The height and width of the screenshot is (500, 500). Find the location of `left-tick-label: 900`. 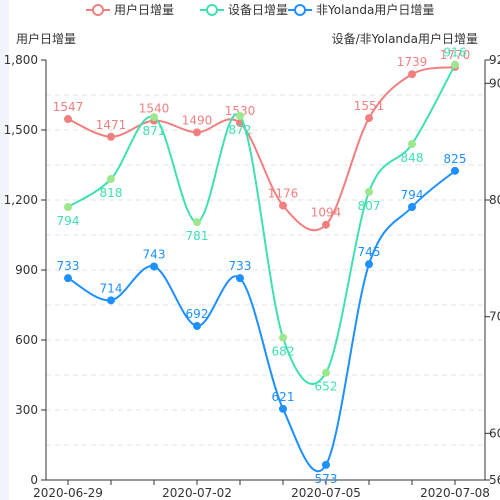

left-tick-label: 900 is located at coordinates (26, 270).